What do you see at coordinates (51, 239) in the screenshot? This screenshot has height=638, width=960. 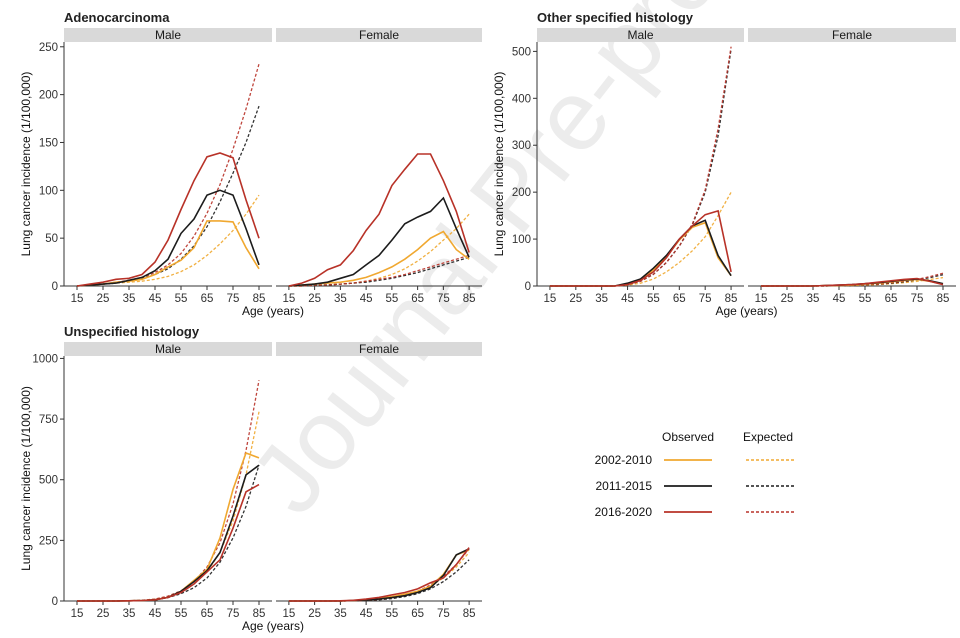 I see `y-tick-label: 50` at bounding box center [51, 239].